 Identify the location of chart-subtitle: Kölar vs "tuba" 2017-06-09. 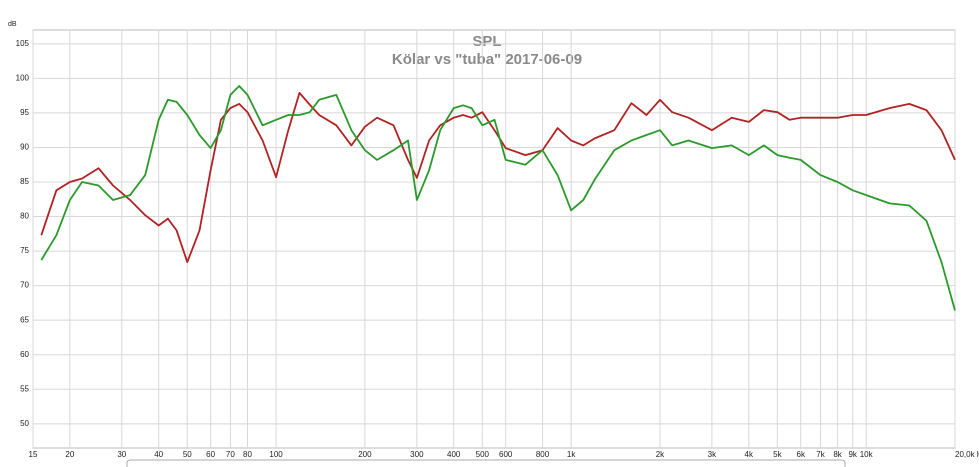
(487, 59).